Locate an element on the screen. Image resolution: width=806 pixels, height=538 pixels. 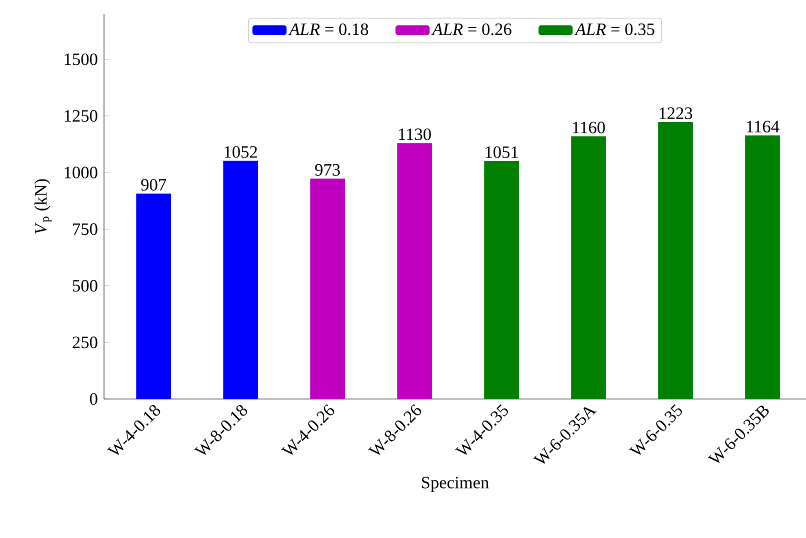
legend-label: ALR = 0.35 is located at coordinates (614, 29).